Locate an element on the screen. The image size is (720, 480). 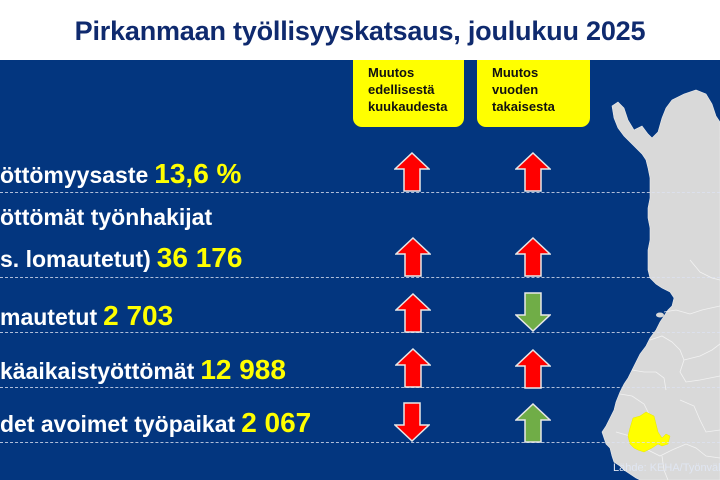
metric-value: 12 988 is located at coordinates (243, 369).